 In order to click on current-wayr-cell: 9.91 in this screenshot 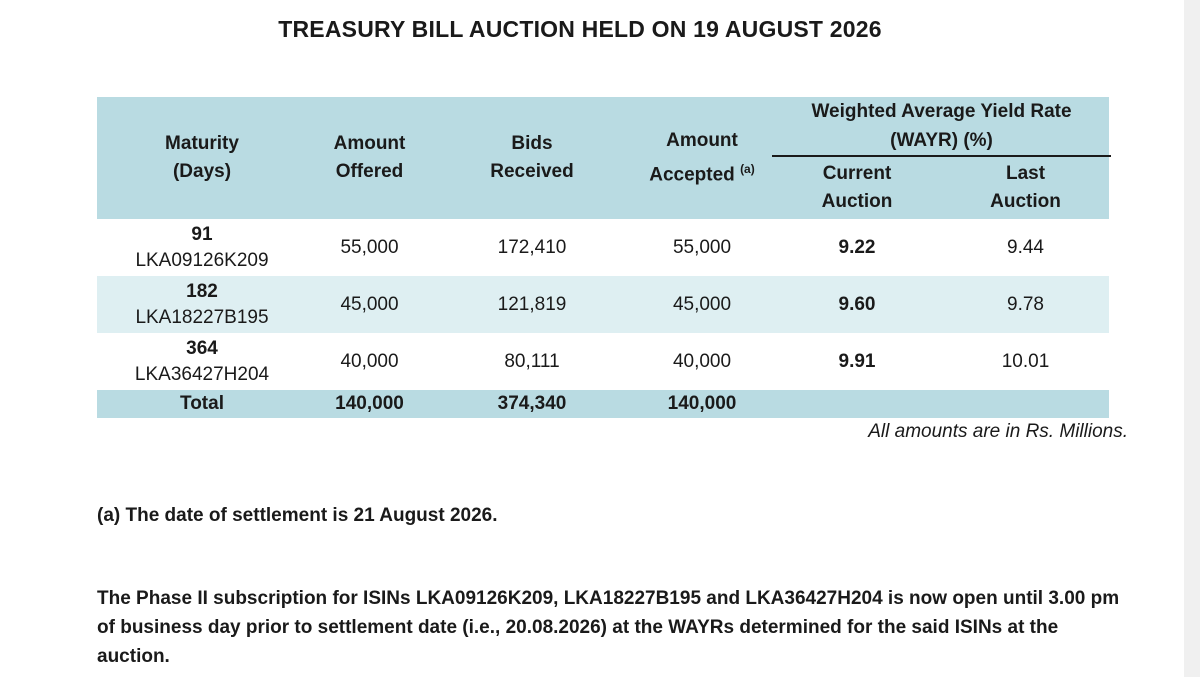, I will do `click(857, 361)`.